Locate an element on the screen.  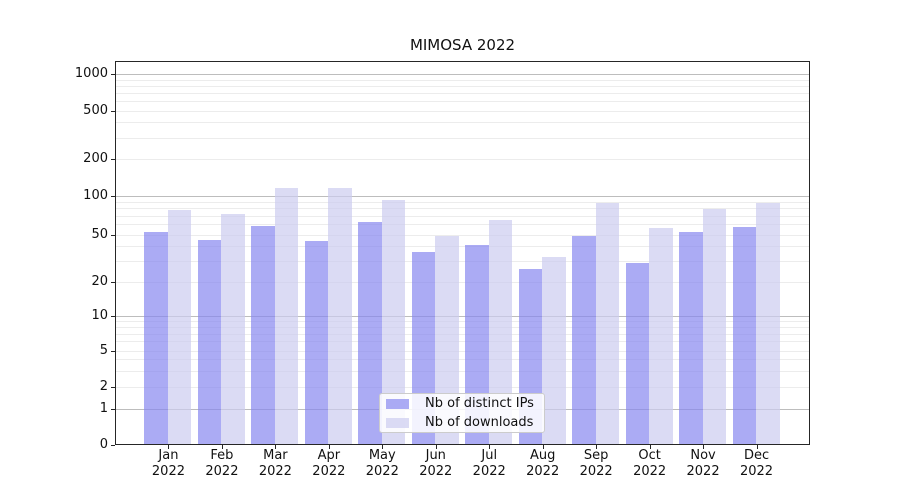
legend-label-downloads: Nb of downloads is located at coordinates (479, 422).